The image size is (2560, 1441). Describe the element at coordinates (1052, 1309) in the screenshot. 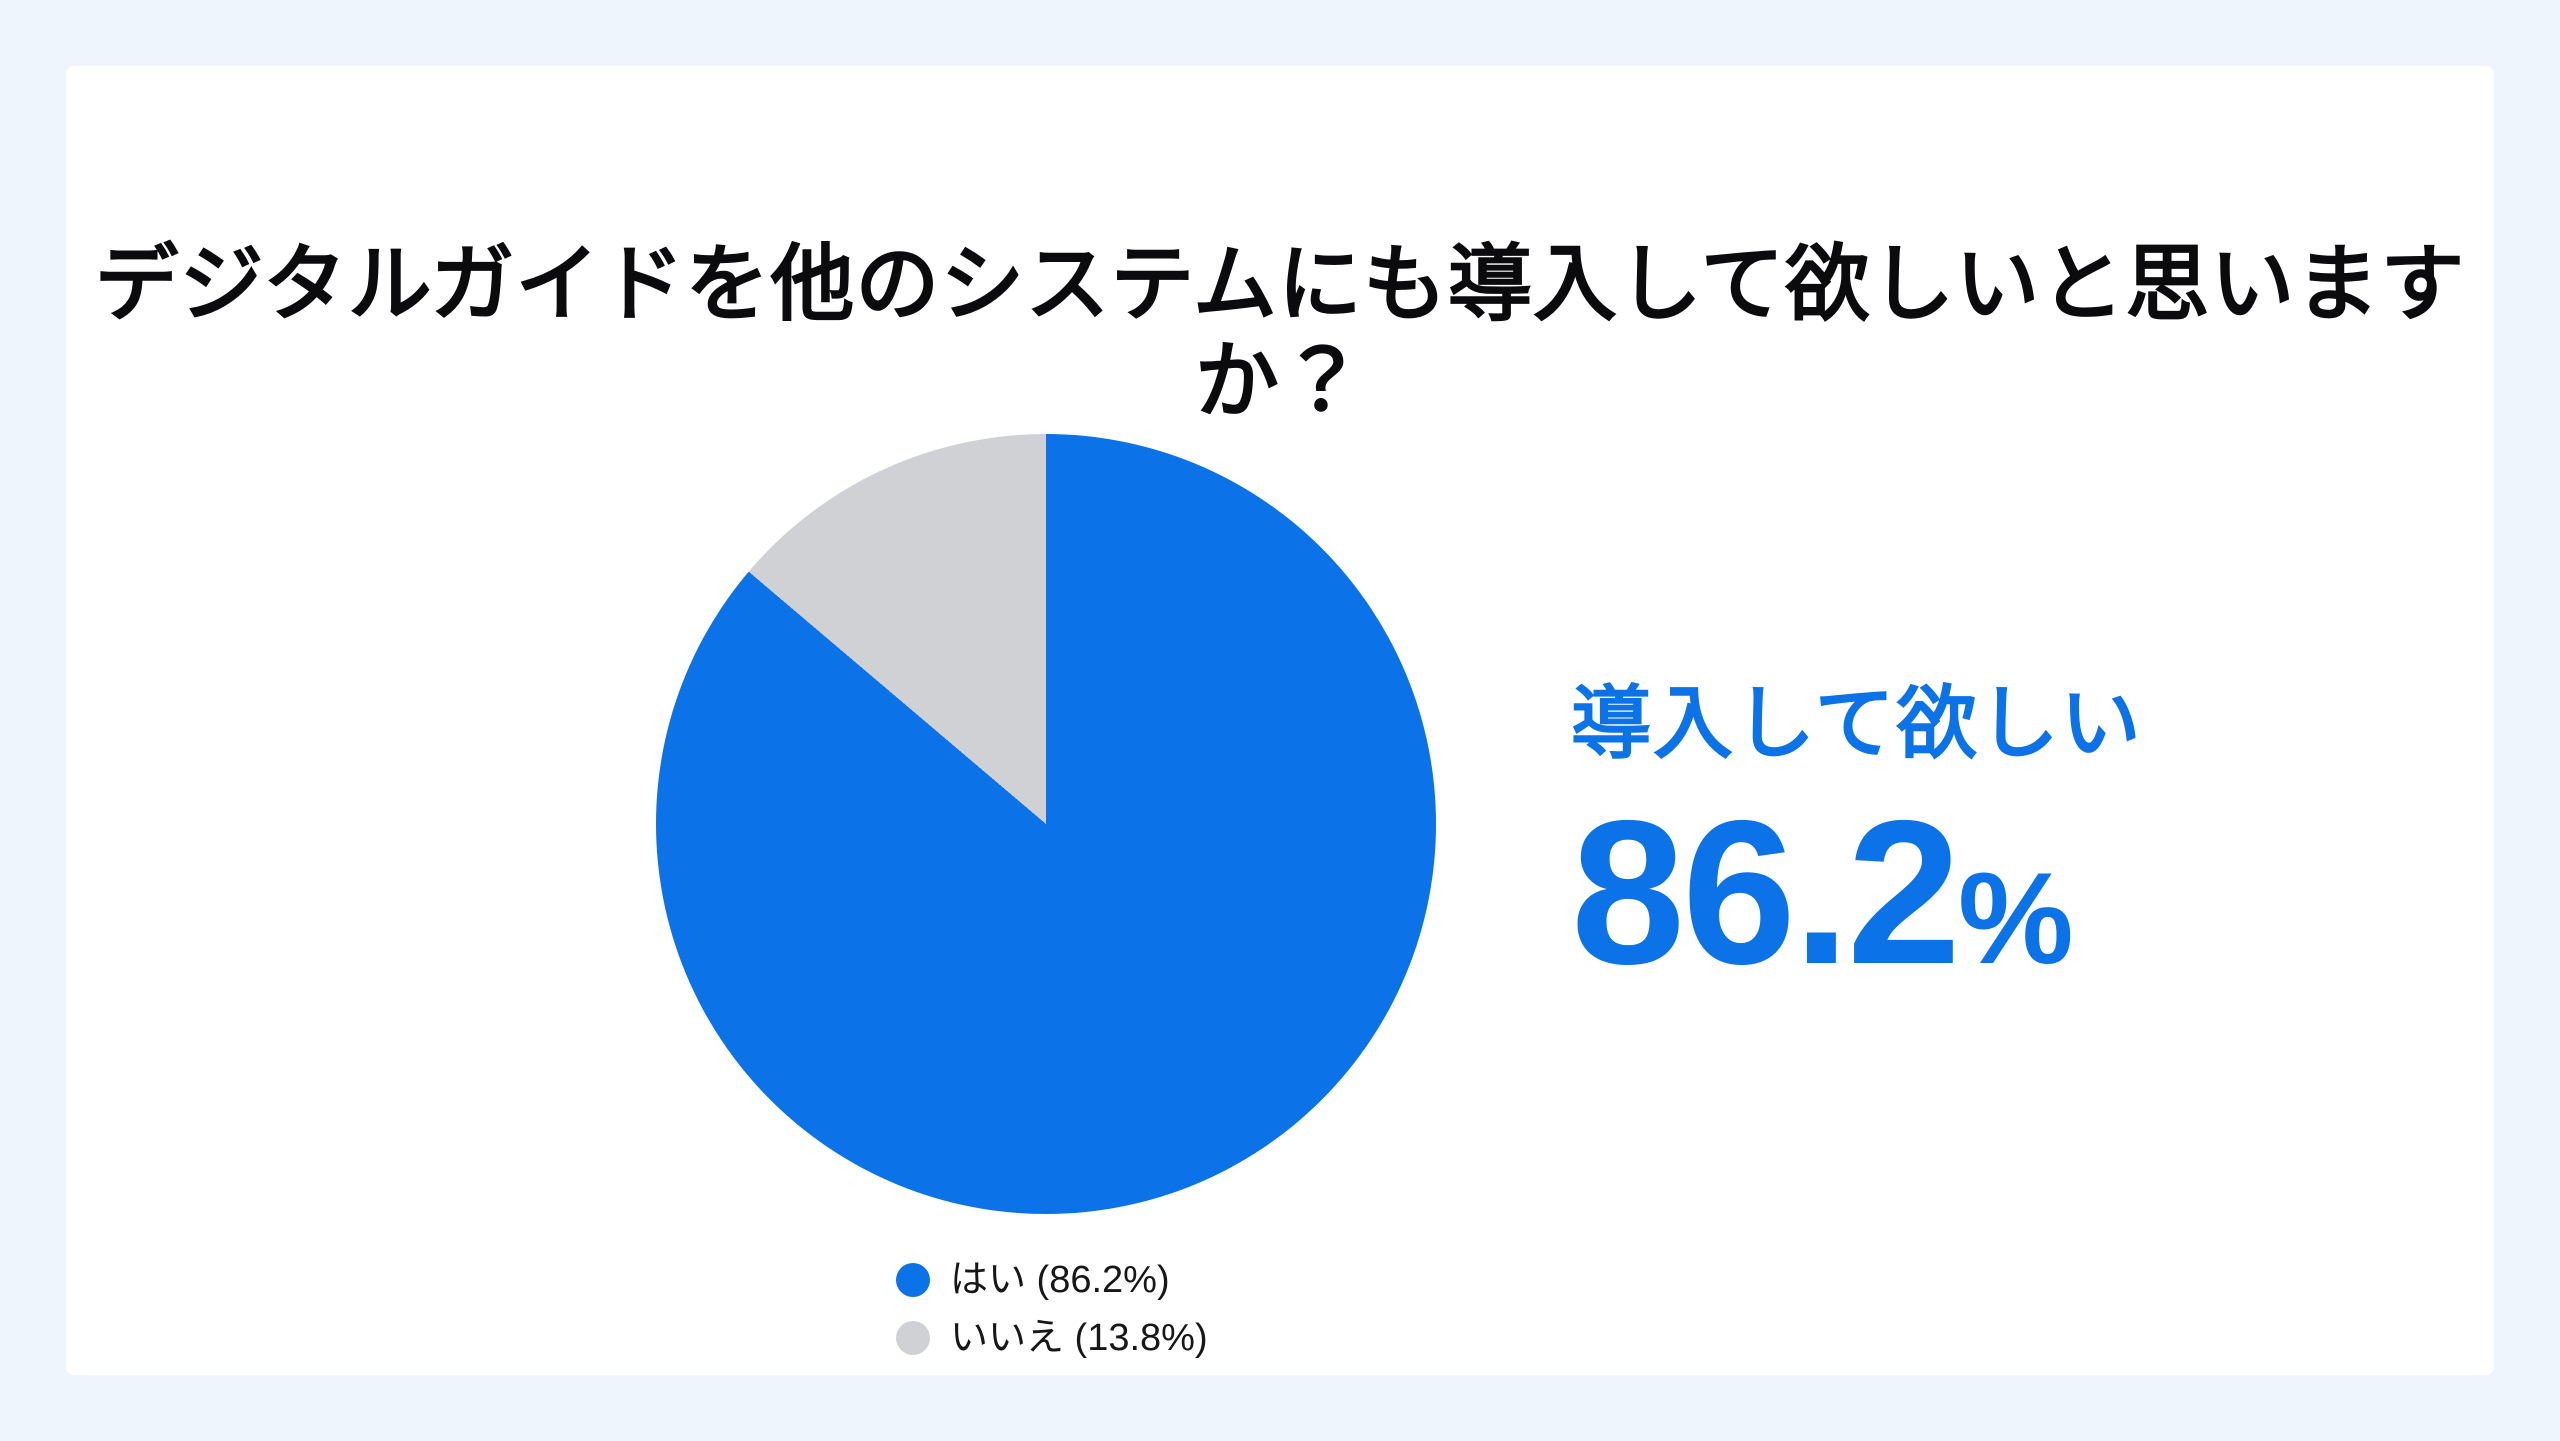

I see `legend: はい (86.2%) いいえ (13.8%)` at that location.